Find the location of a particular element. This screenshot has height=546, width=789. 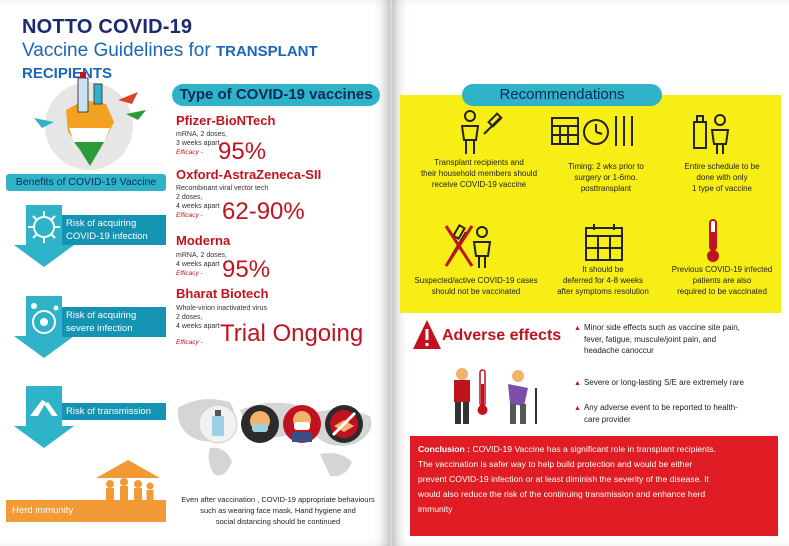

recommendation-line: their household members should is located at coordinates (479, 173).